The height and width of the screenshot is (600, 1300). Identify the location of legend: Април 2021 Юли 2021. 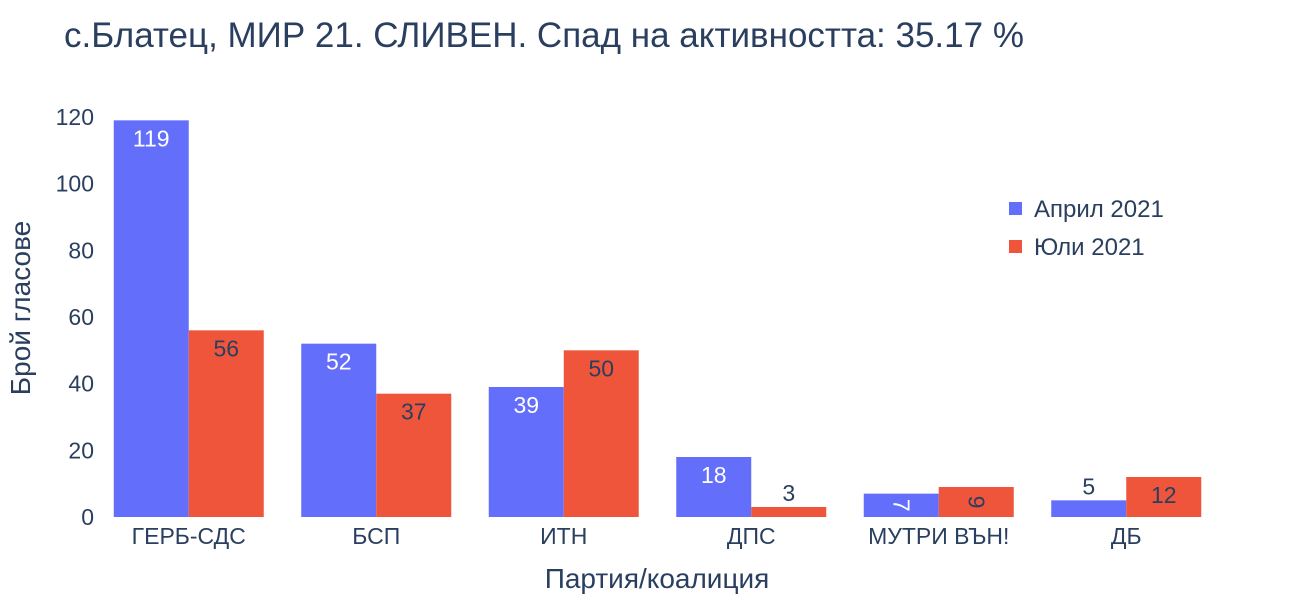
(1086, 228).